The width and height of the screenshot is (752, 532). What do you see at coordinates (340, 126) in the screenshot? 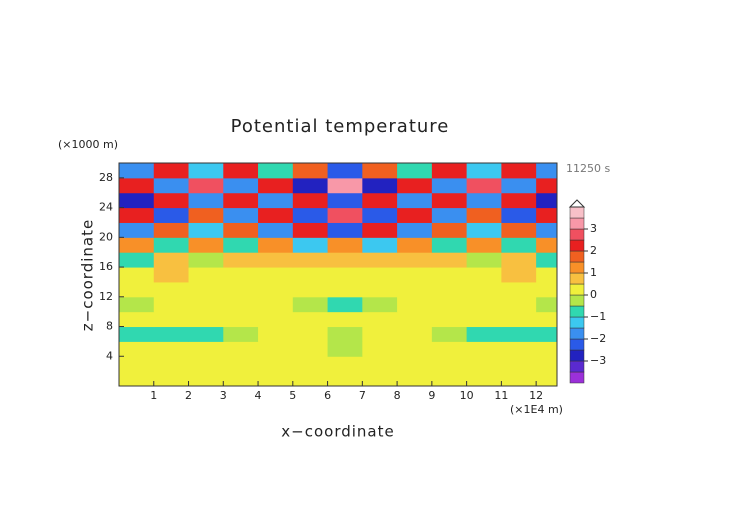
I see `chart-title: Potential temperature` at bounding box center [340, 126].